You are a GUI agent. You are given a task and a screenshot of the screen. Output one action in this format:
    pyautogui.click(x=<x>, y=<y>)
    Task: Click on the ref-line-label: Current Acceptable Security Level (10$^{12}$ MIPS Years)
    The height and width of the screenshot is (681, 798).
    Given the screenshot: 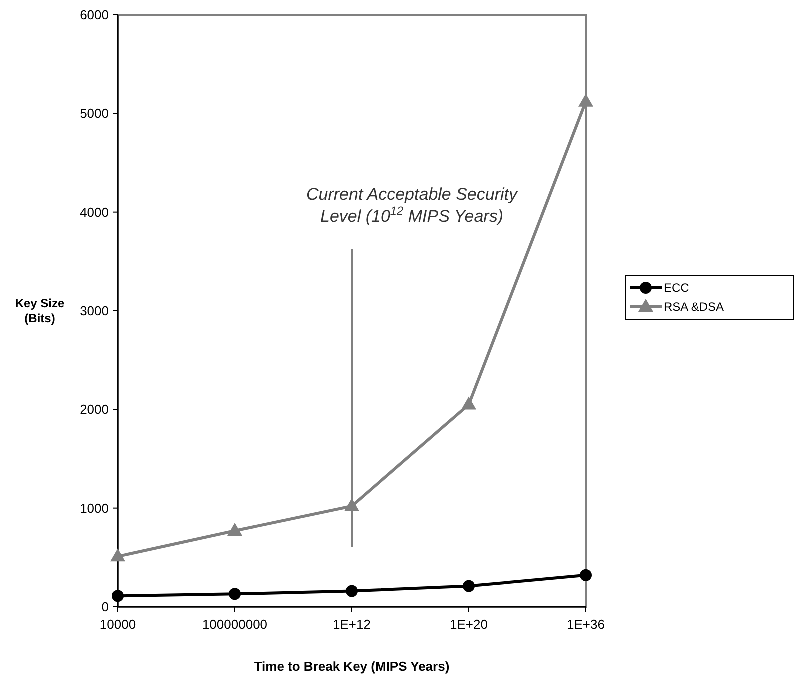 What is the action you would take?
    pyautogui.click(x=413, y=205)
    